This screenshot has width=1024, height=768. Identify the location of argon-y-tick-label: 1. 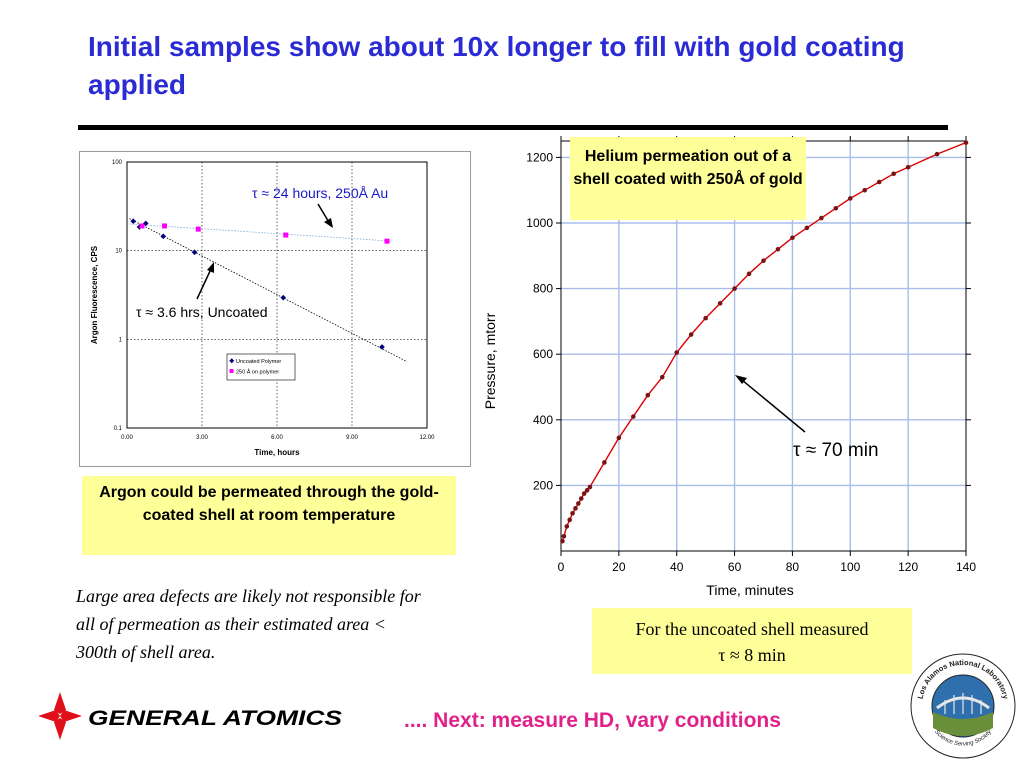
(121, 340).